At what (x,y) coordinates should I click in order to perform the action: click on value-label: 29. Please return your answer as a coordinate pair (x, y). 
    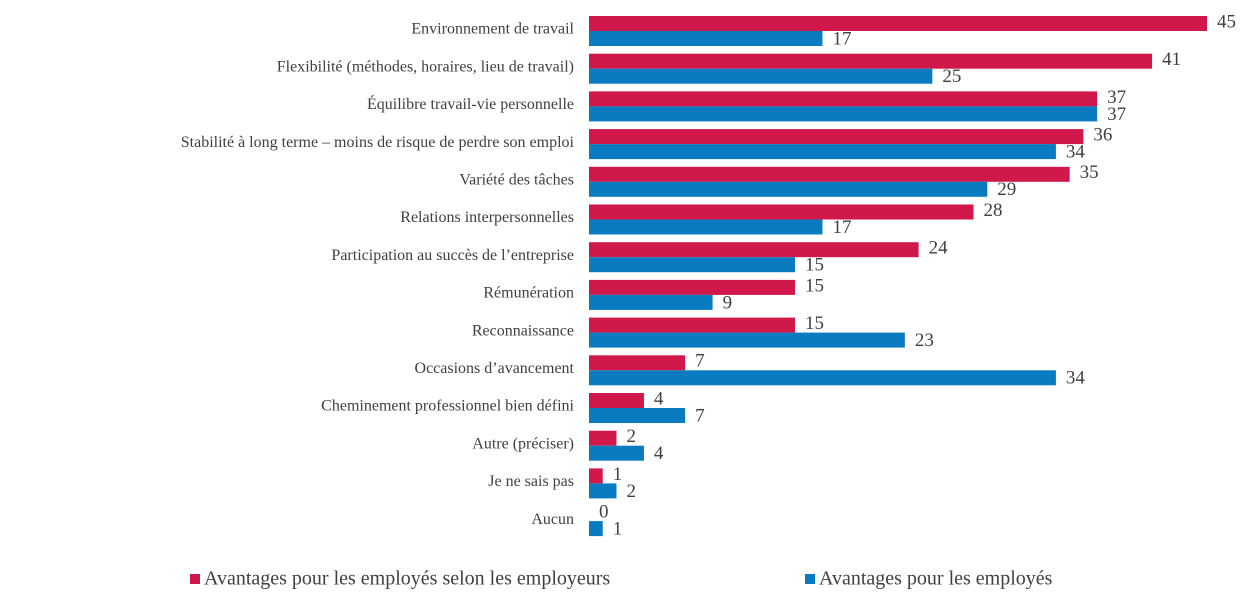
    Looking at the image, I should click on (1006, 189).